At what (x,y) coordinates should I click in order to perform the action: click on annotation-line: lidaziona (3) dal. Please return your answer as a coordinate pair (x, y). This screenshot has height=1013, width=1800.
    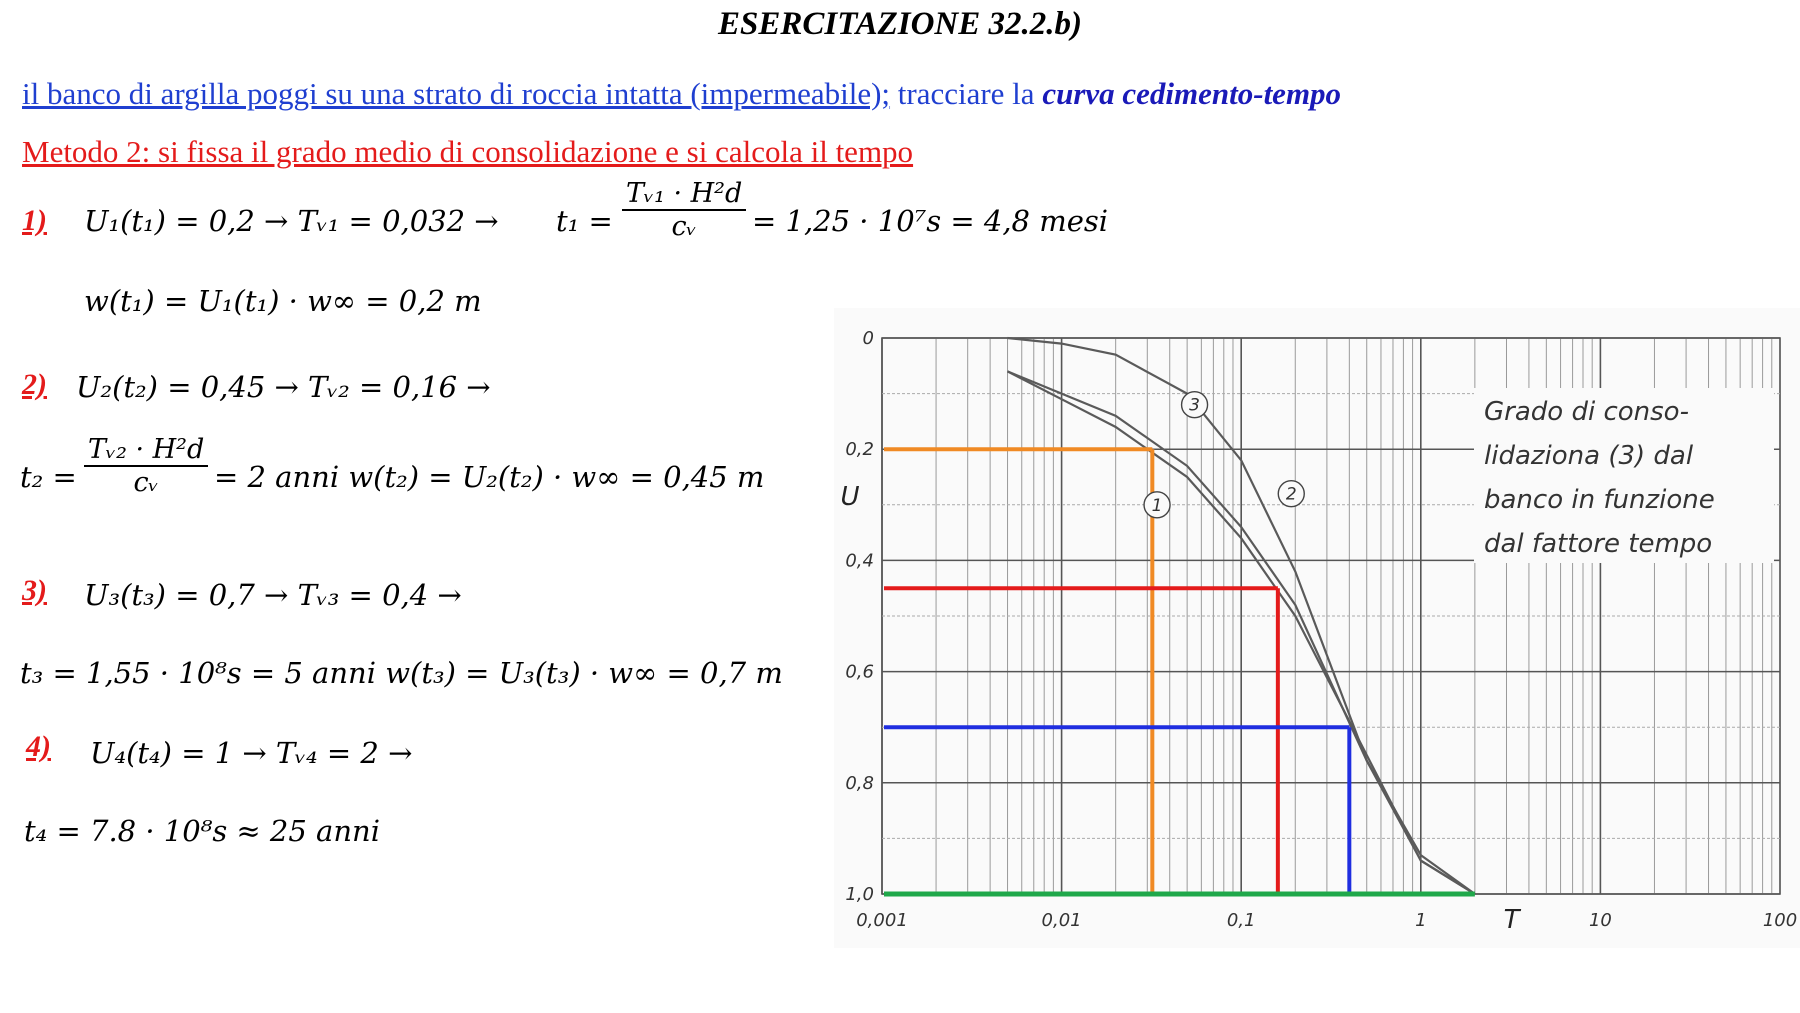
    Looking at the image, I should click on (1589, 456).